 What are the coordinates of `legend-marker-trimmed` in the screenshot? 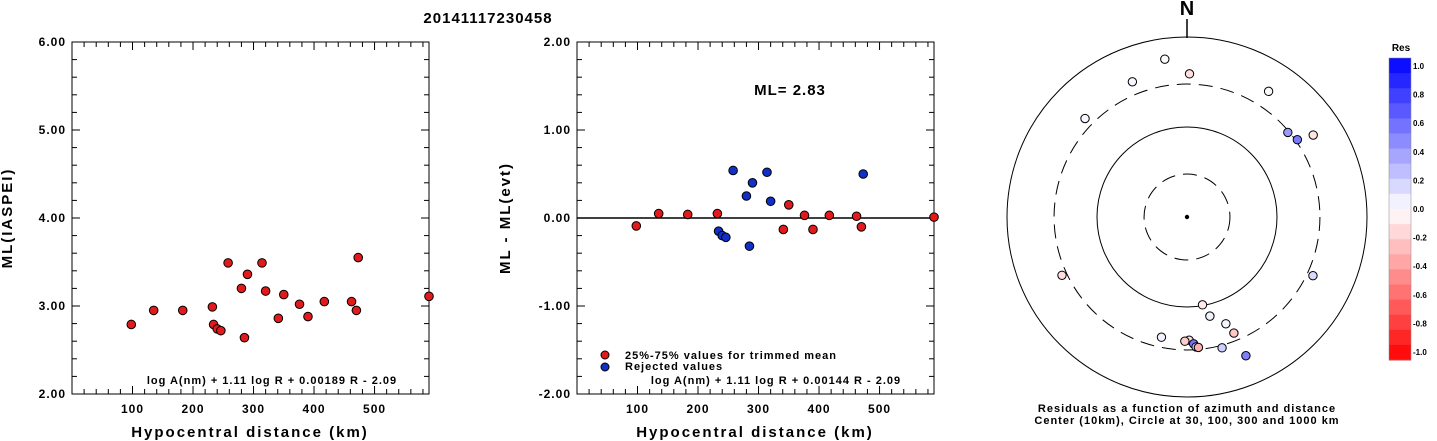 It's located at (605, 355).